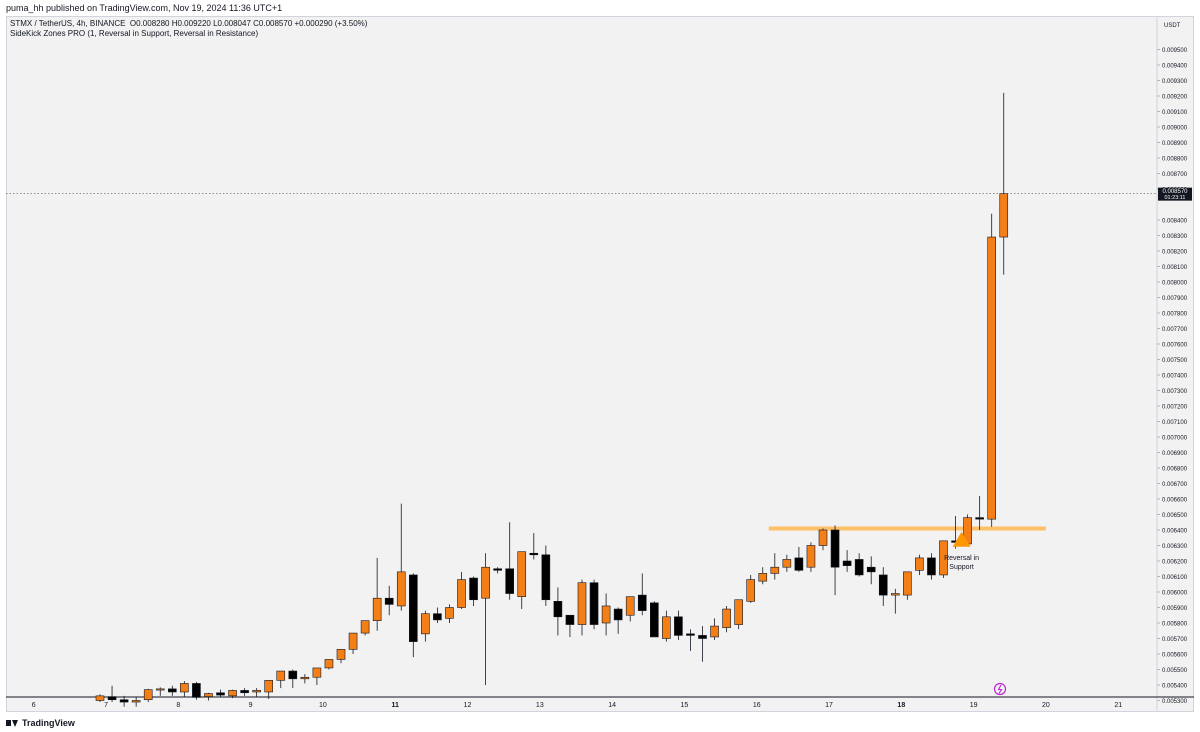  What do you see at coordinates (1175, 113) in the screenshot?
I see `price-tick-label: 0.009100` at bounding box center [1175, 113].